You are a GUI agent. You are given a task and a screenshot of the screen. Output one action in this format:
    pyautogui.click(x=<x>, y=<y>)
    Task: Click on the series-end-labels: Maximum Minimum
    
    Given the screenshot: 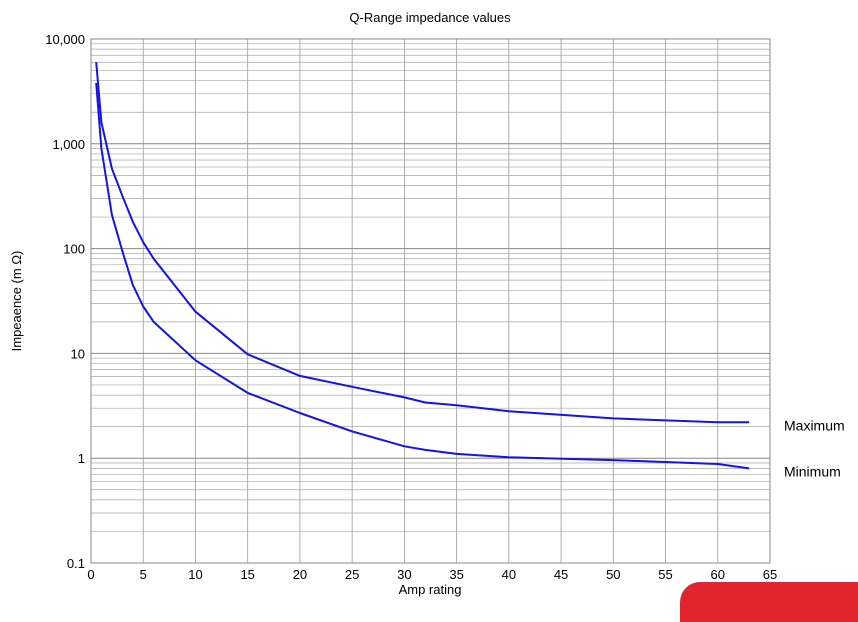 What is the action you would take?
    pyautogui.click(x=814, y=448)
    